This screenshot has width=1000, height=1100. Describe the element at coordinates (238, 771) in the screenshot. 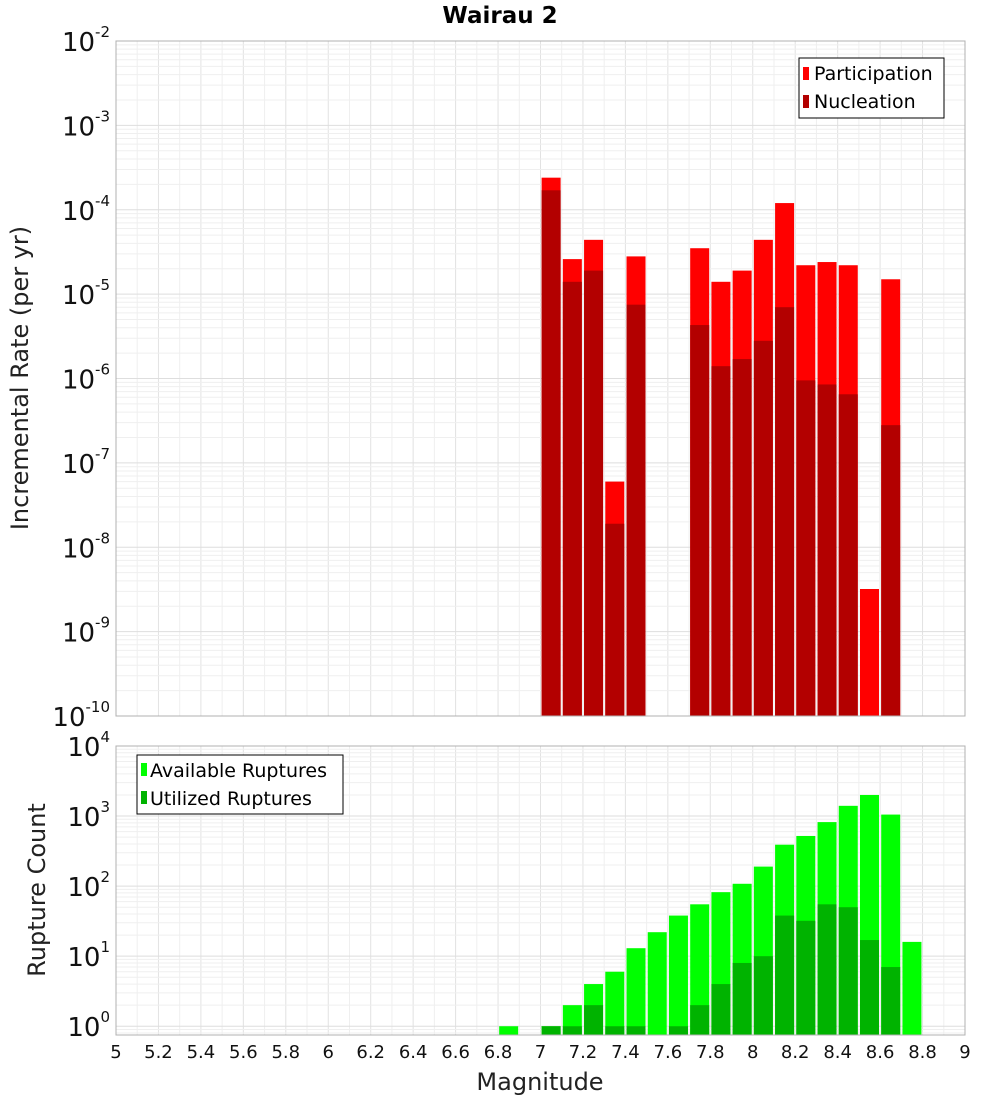

I see `legend-label-available: Available Ruptures` at that location.